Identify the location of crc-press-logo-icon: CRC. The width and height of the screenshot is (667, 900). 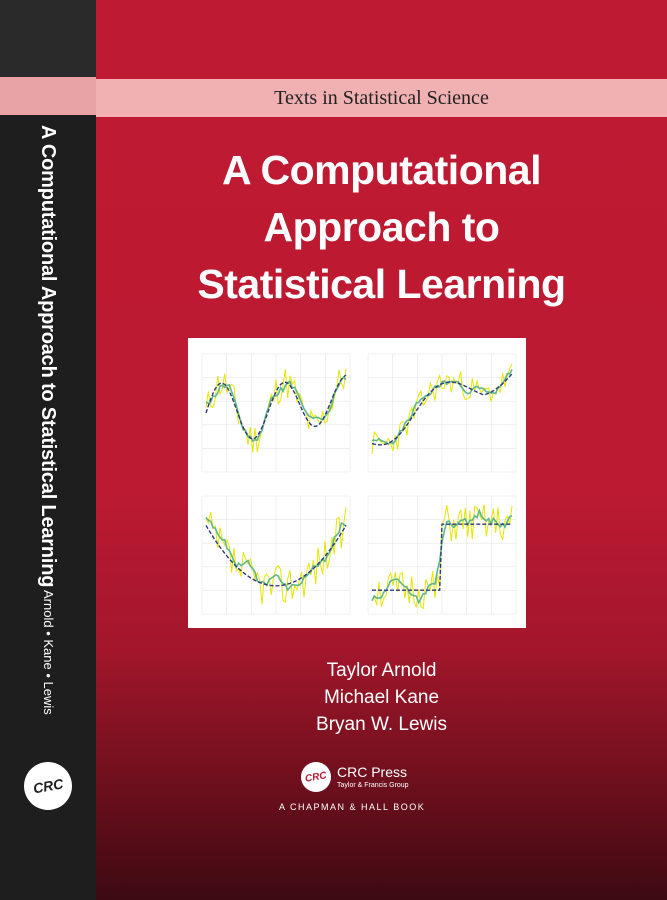
(316, 777).